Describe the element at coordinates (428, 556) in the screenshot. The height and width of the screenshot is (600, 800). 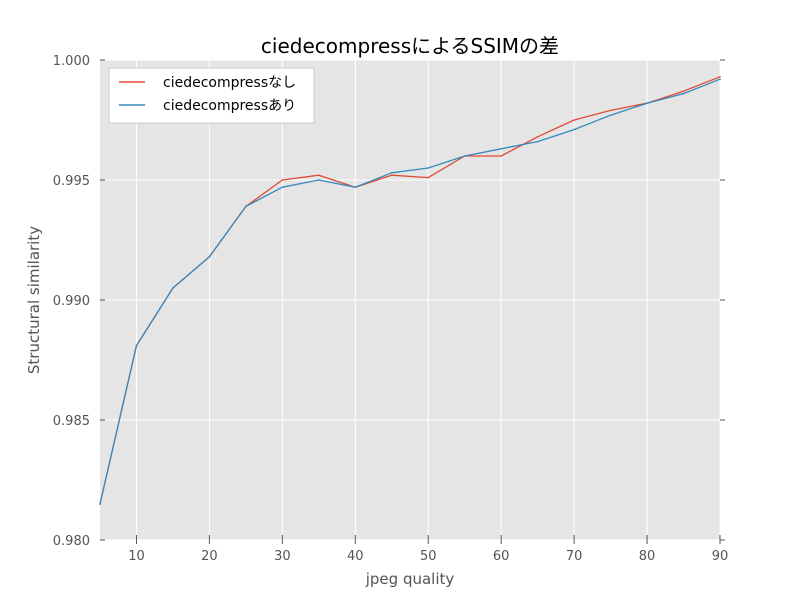
I see `x-tick-label: 50` at that location.